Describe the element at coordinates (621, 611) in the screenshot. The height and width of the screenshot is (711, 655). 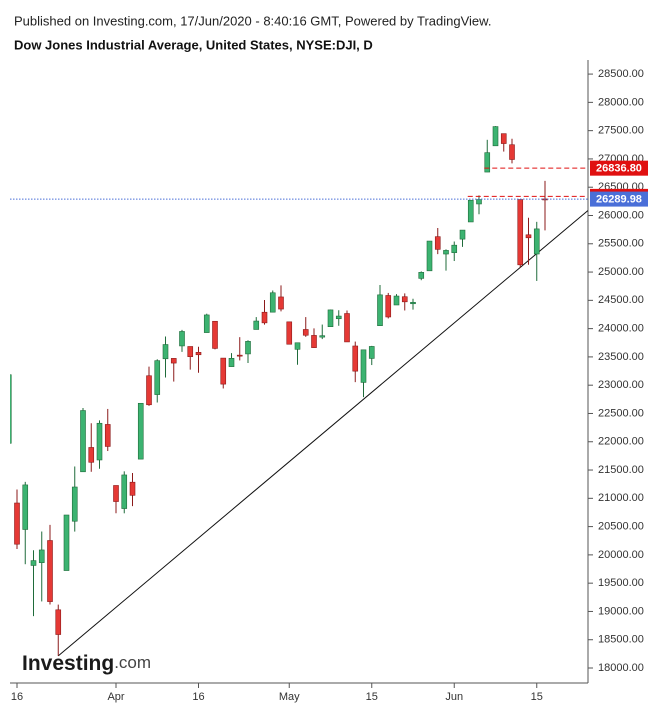
I see `y-tick-label: 19000.00` at that location.